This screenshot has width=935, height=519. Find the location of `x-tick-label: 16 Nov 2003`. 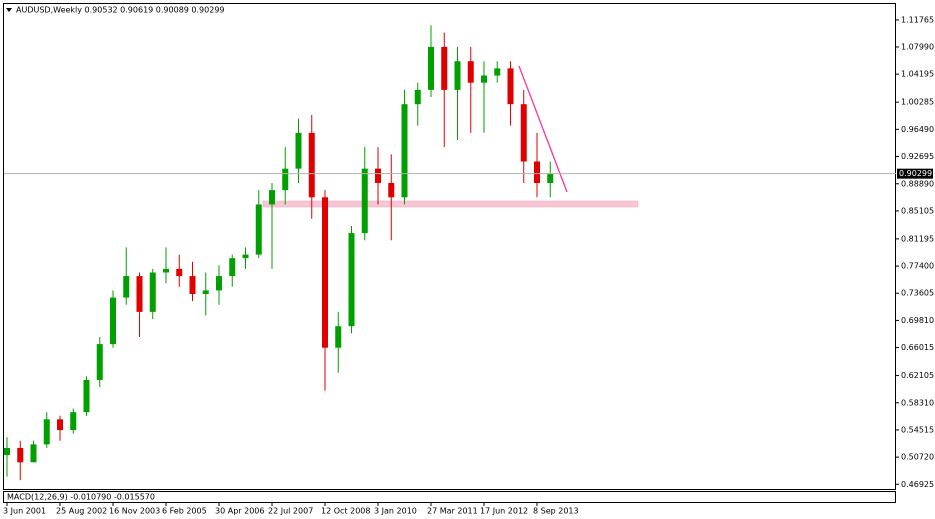

x-tick-label: 16 Nov 2003 is located at coordinates (134, 511).